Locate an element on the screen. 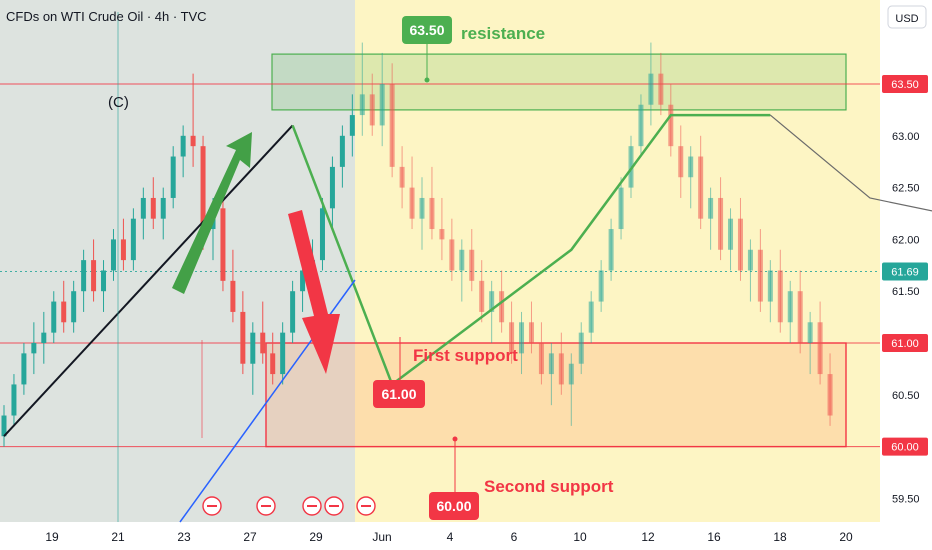 Image resolution: width=932 pixels, height=550 pixels. currency-button: USD is located at coordinates (906, 19).